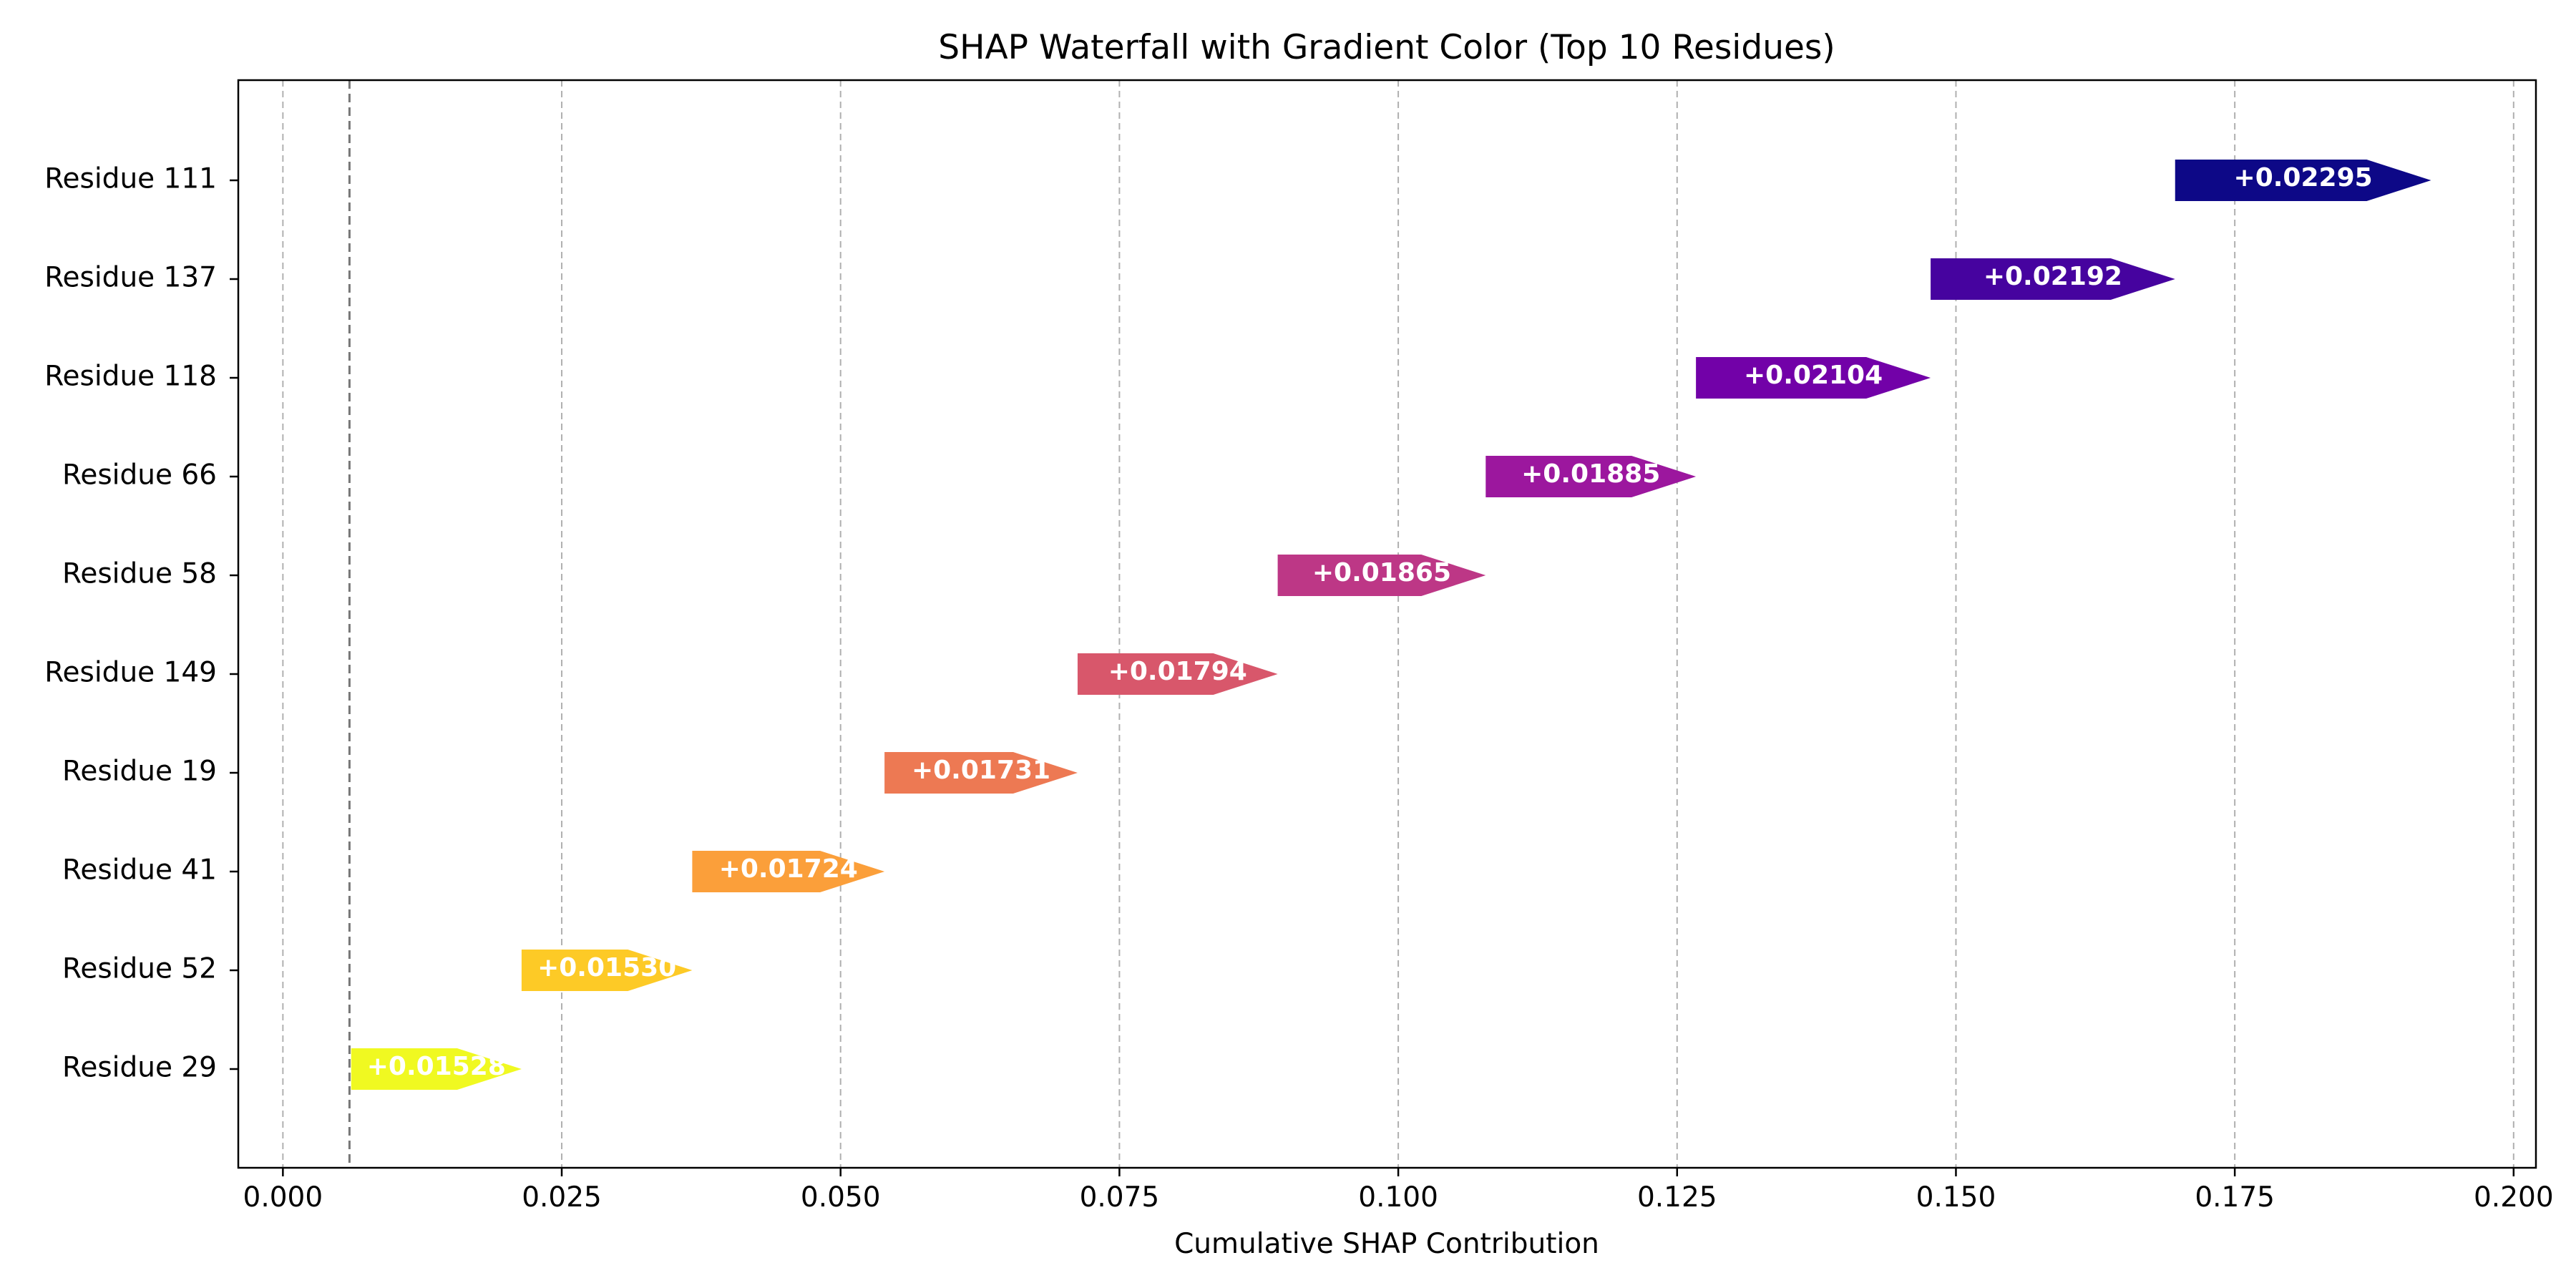 Image resolution: width=2576 pixels, height=1288 pixels. Describe the element at coordinates (1386, 1244) in the screenshot. I see `x-axis-label: Cumulative SHAP Contribution` at that location.